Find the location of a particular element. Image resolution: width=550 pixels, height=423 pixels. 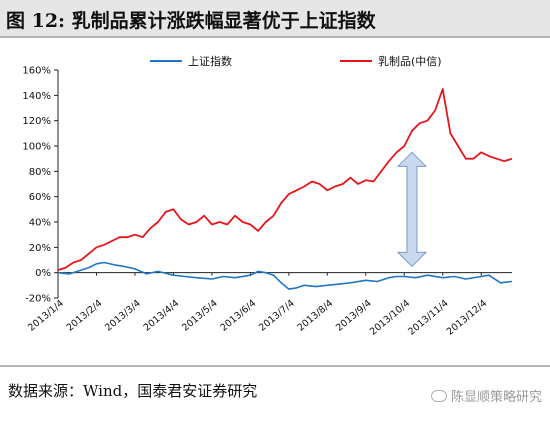

x-tick-label: 2013/12/4 is located at coordinates (467, 318).